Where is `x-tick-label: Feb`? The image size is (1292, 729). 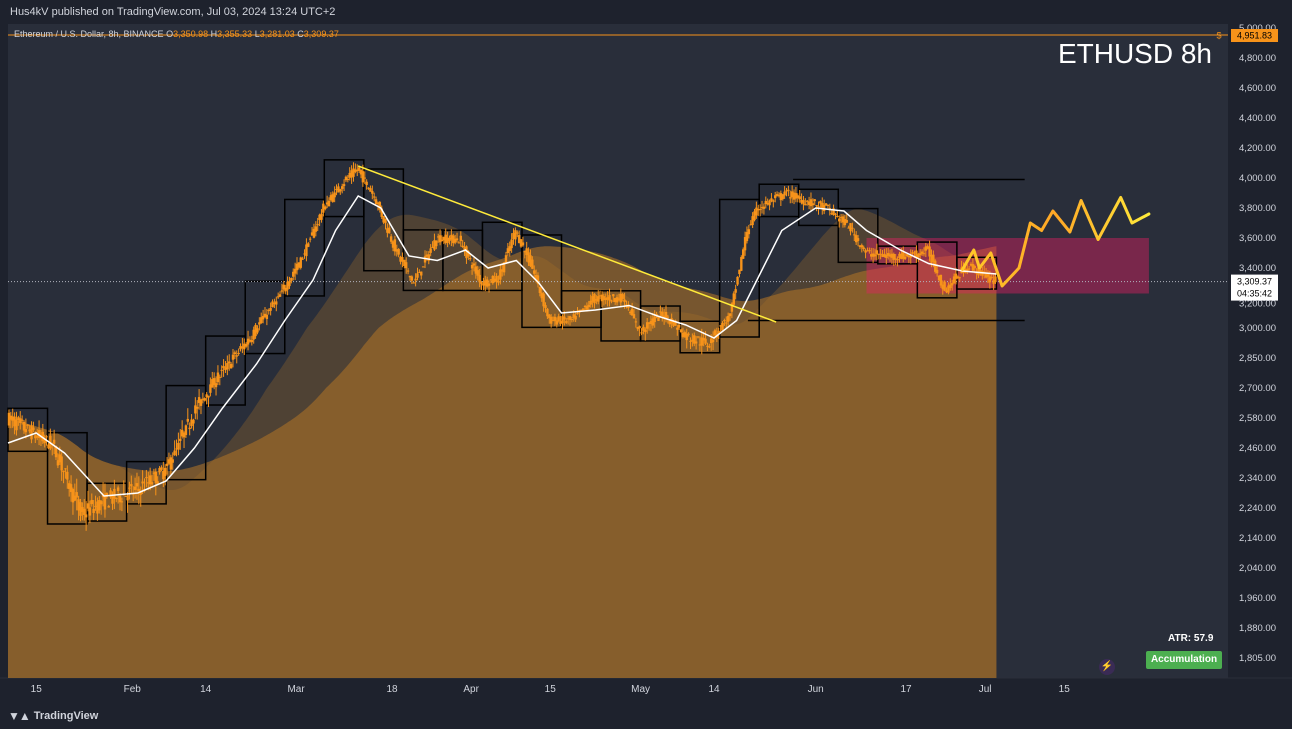 x-tick-label: Feb is located at coordinates (133, 689).